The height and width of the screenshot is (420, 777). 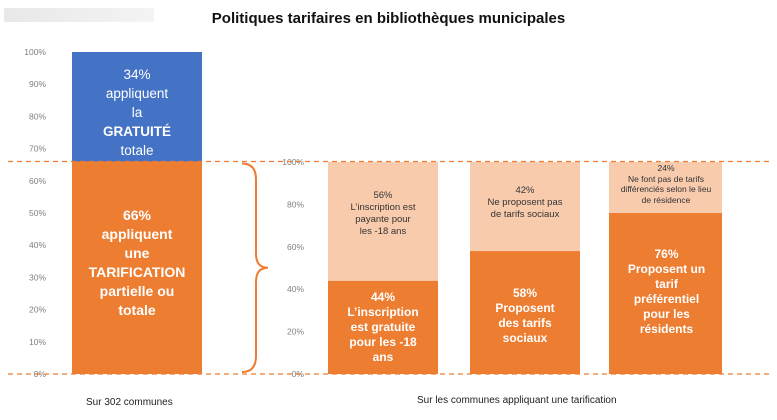 I want to click on left-y-tick-label: 70%, so click(x=37, y=149).